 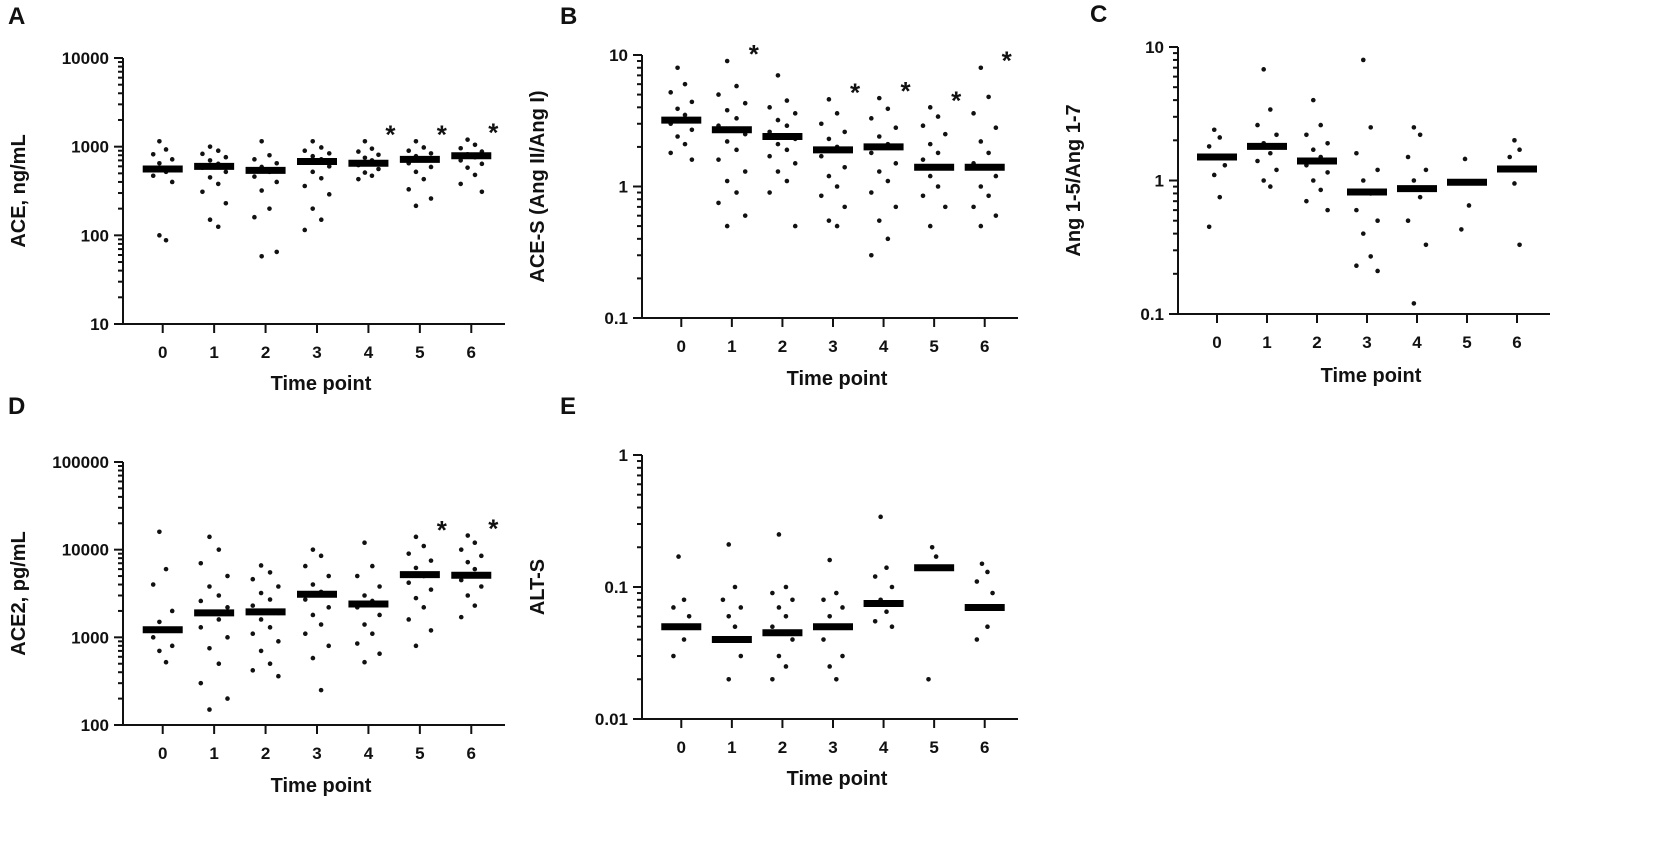 I want to click on x-tick-label: 5, so click(x=1466, y=342).